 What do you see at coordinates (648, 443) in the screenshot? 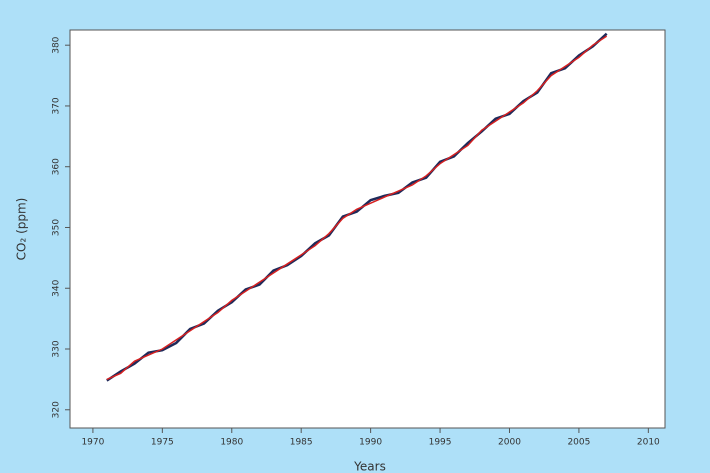
I see `x-tick-label: 2010` at bounding box center [648, 443].